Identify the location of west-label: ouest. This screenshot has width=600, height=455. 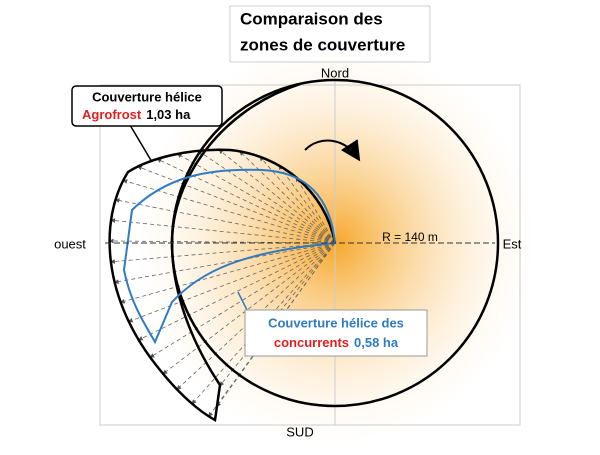
(70, 243).